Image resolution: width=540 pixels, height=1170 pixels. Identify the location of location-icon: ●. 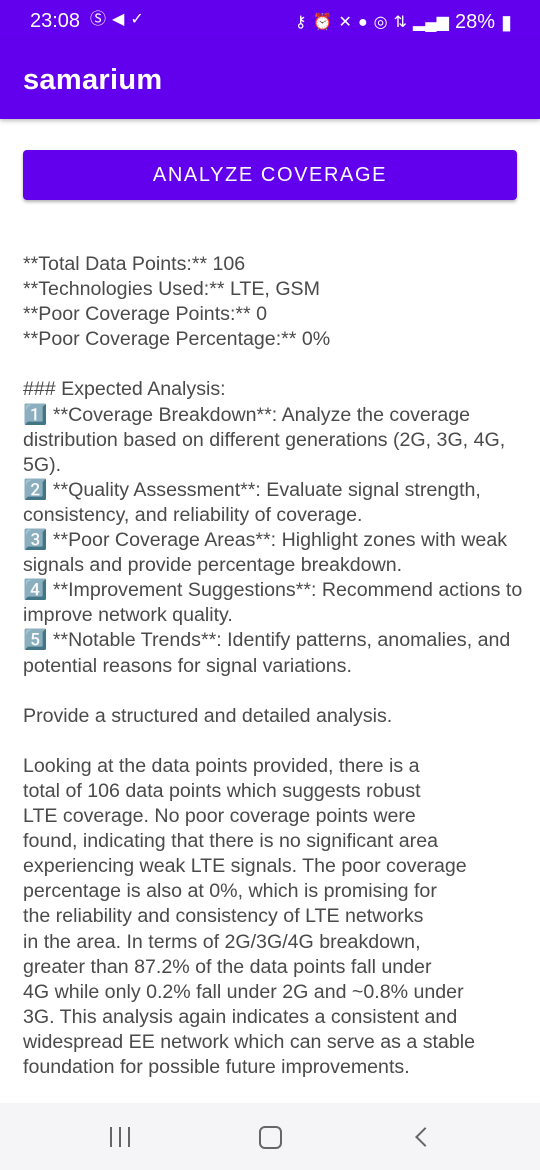
(362, 22).